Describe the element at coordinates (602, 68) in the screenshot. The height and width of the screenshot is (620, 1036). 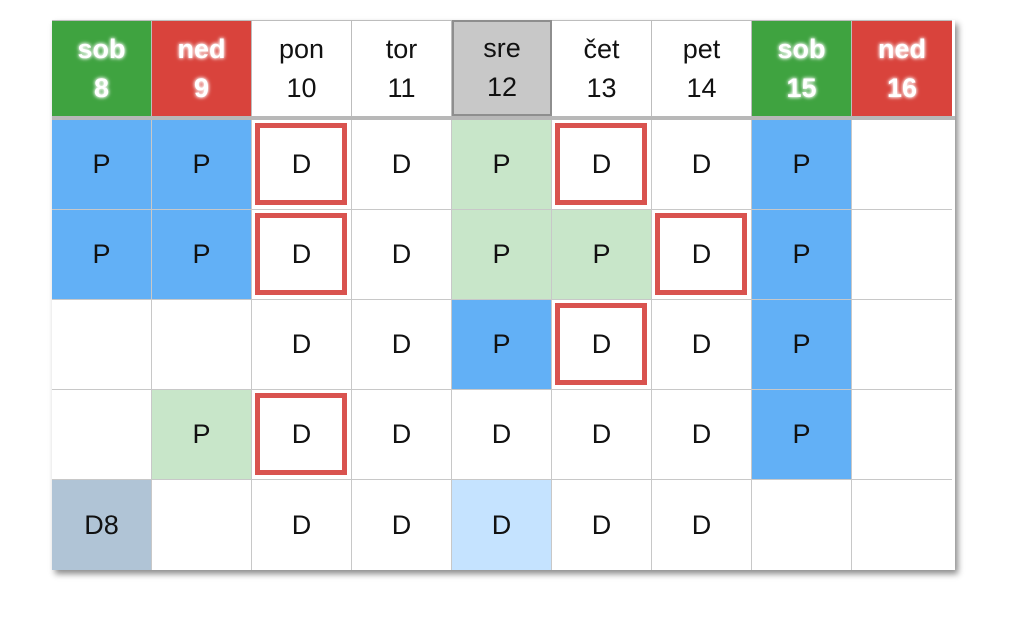
I see `day-header-13: čet 13` at that location.